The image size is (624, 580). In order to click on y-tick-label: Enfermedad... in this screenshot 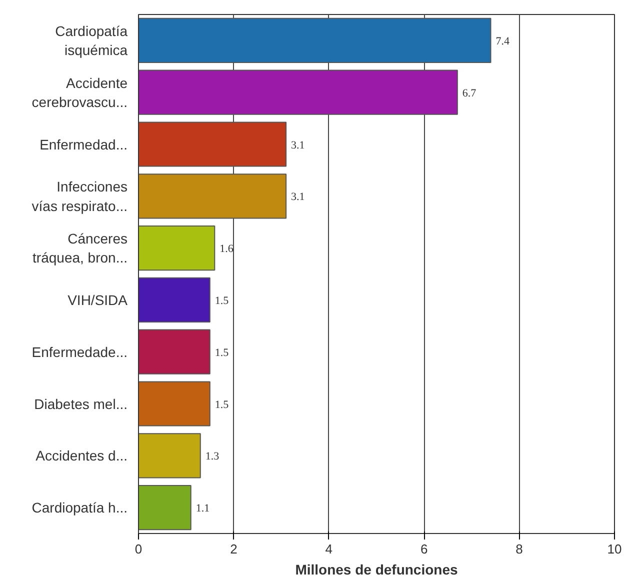, I will do `click(84, 144)`.